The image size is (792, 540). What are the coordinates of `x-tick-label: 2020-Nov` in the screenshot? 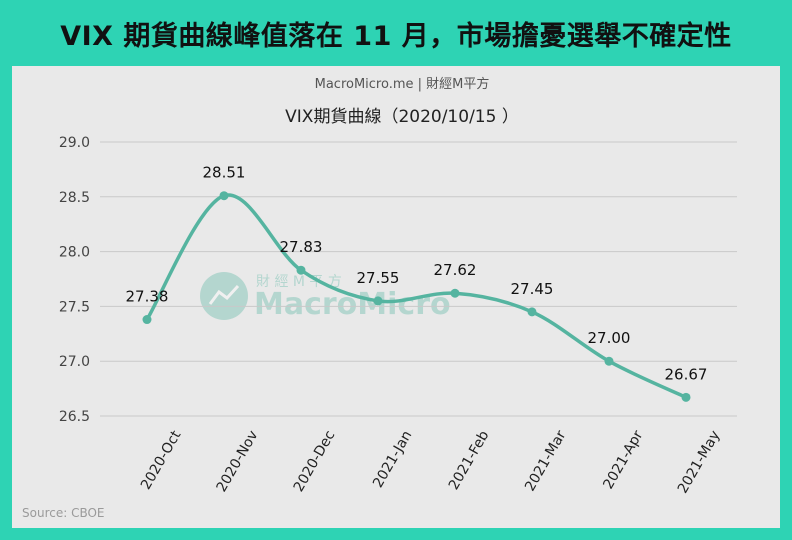 It's located at (238, 461).